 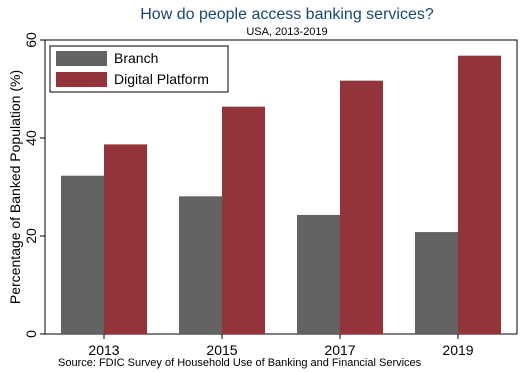 What do you see at coordinates (479, 195) in the screenshot?
I see `bar-digital-platform-2019` at bounding box center [479, 195].